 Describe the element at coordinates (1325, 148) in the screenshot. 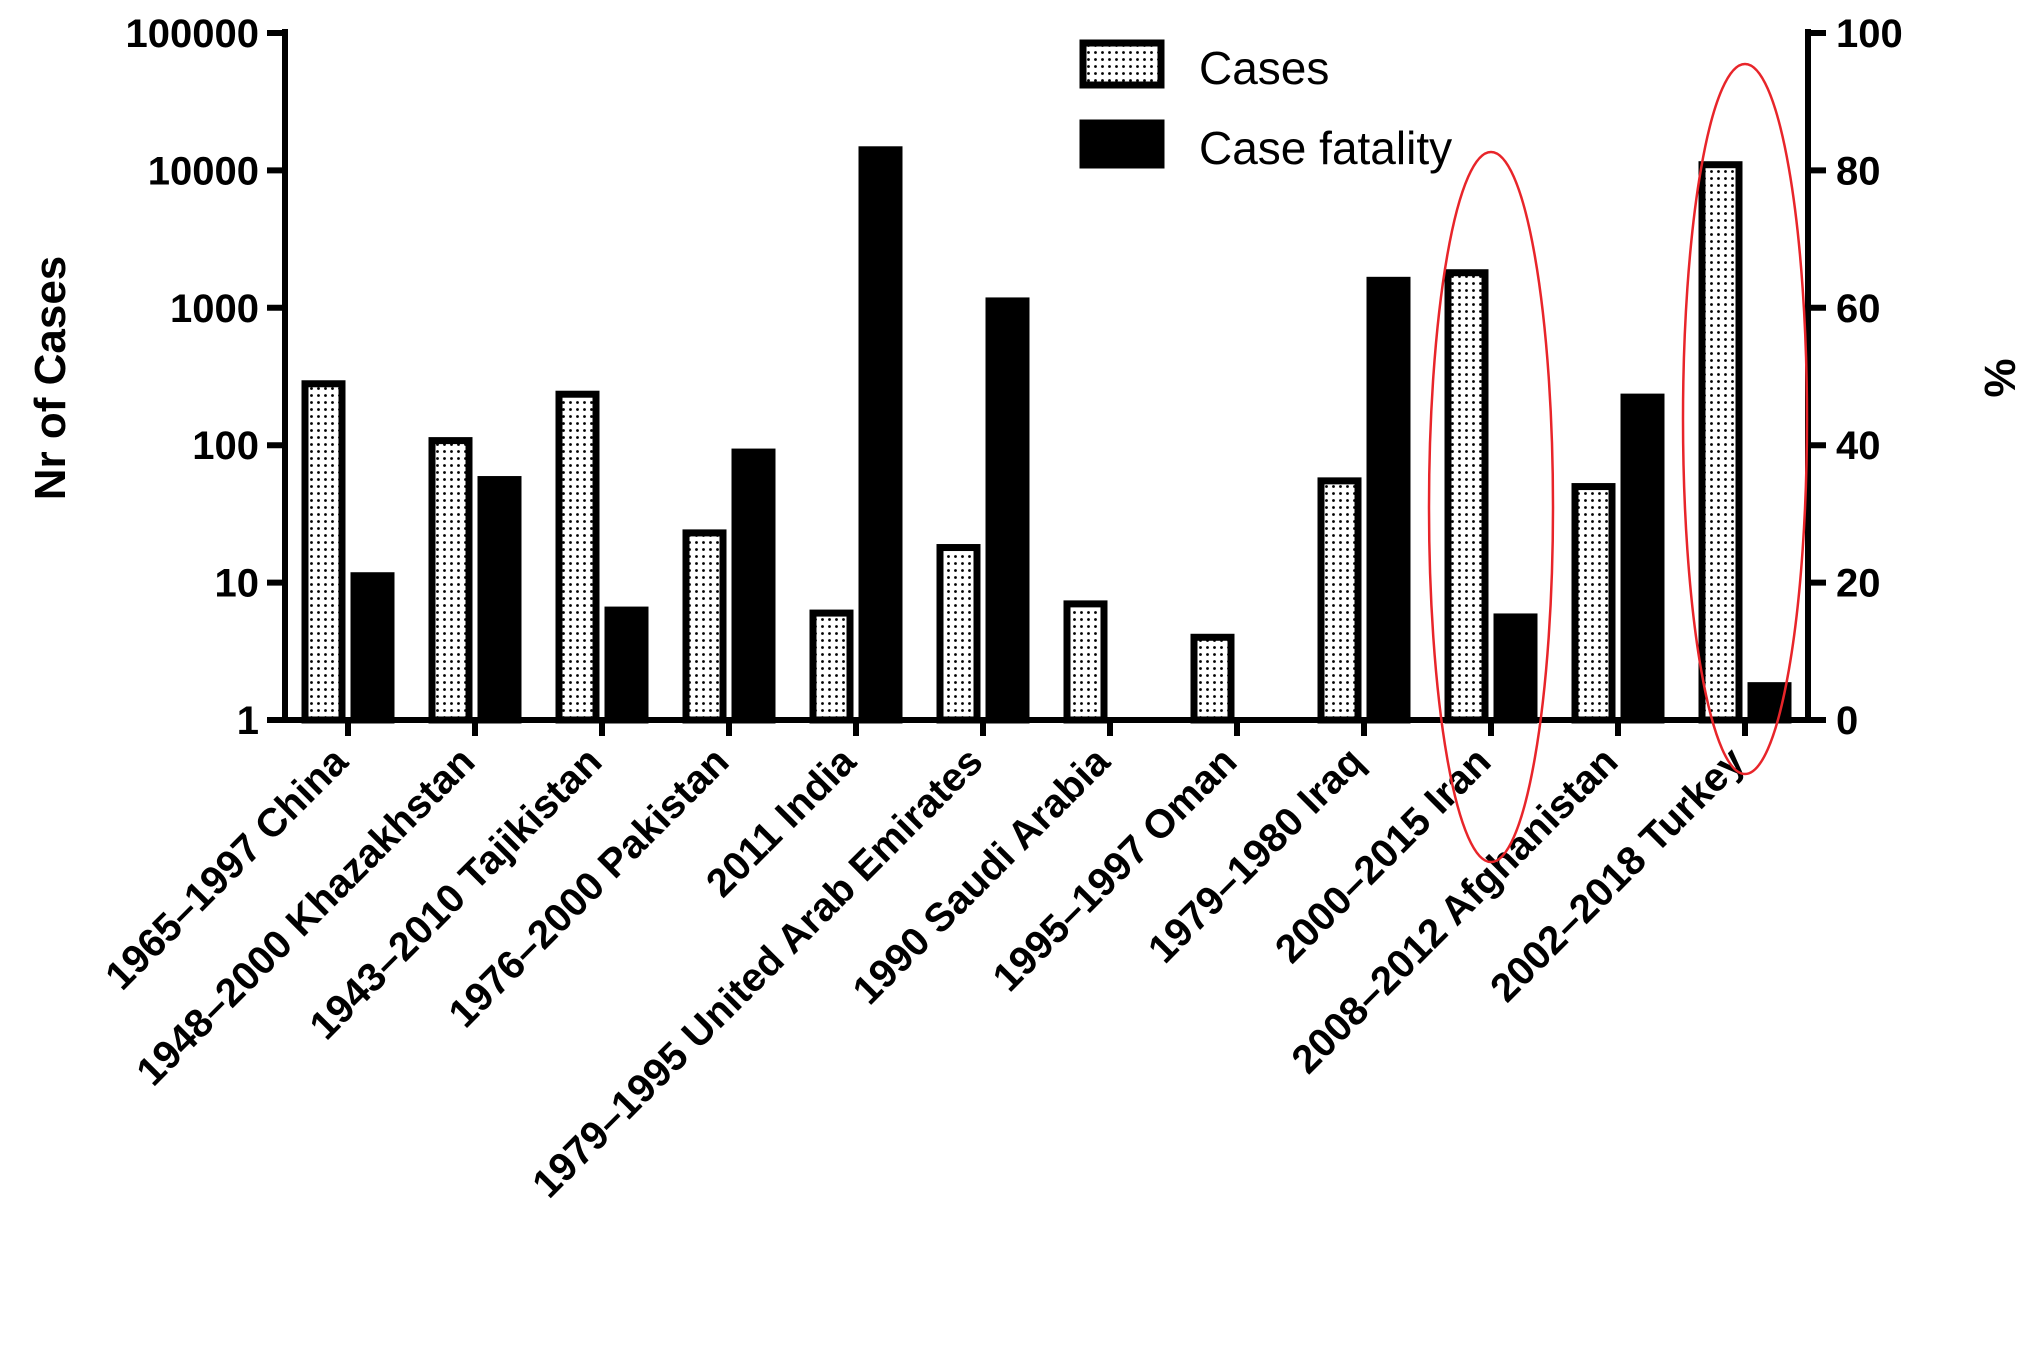

I see `legend-label-case-fatality: Case fatality` at that location.